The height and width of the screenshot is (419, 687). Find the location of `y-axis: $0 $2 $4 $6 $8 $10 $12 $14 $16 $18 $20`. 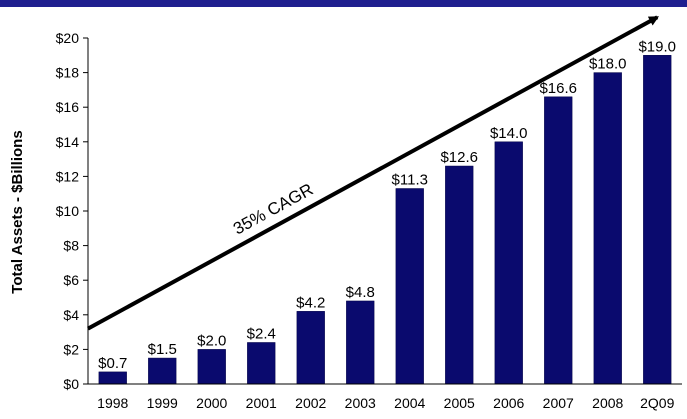

y-axis: $0 $2 $4 $6 $8 $10 $12 $14 $16 $18 $20 is located at coordinates (72, 211).